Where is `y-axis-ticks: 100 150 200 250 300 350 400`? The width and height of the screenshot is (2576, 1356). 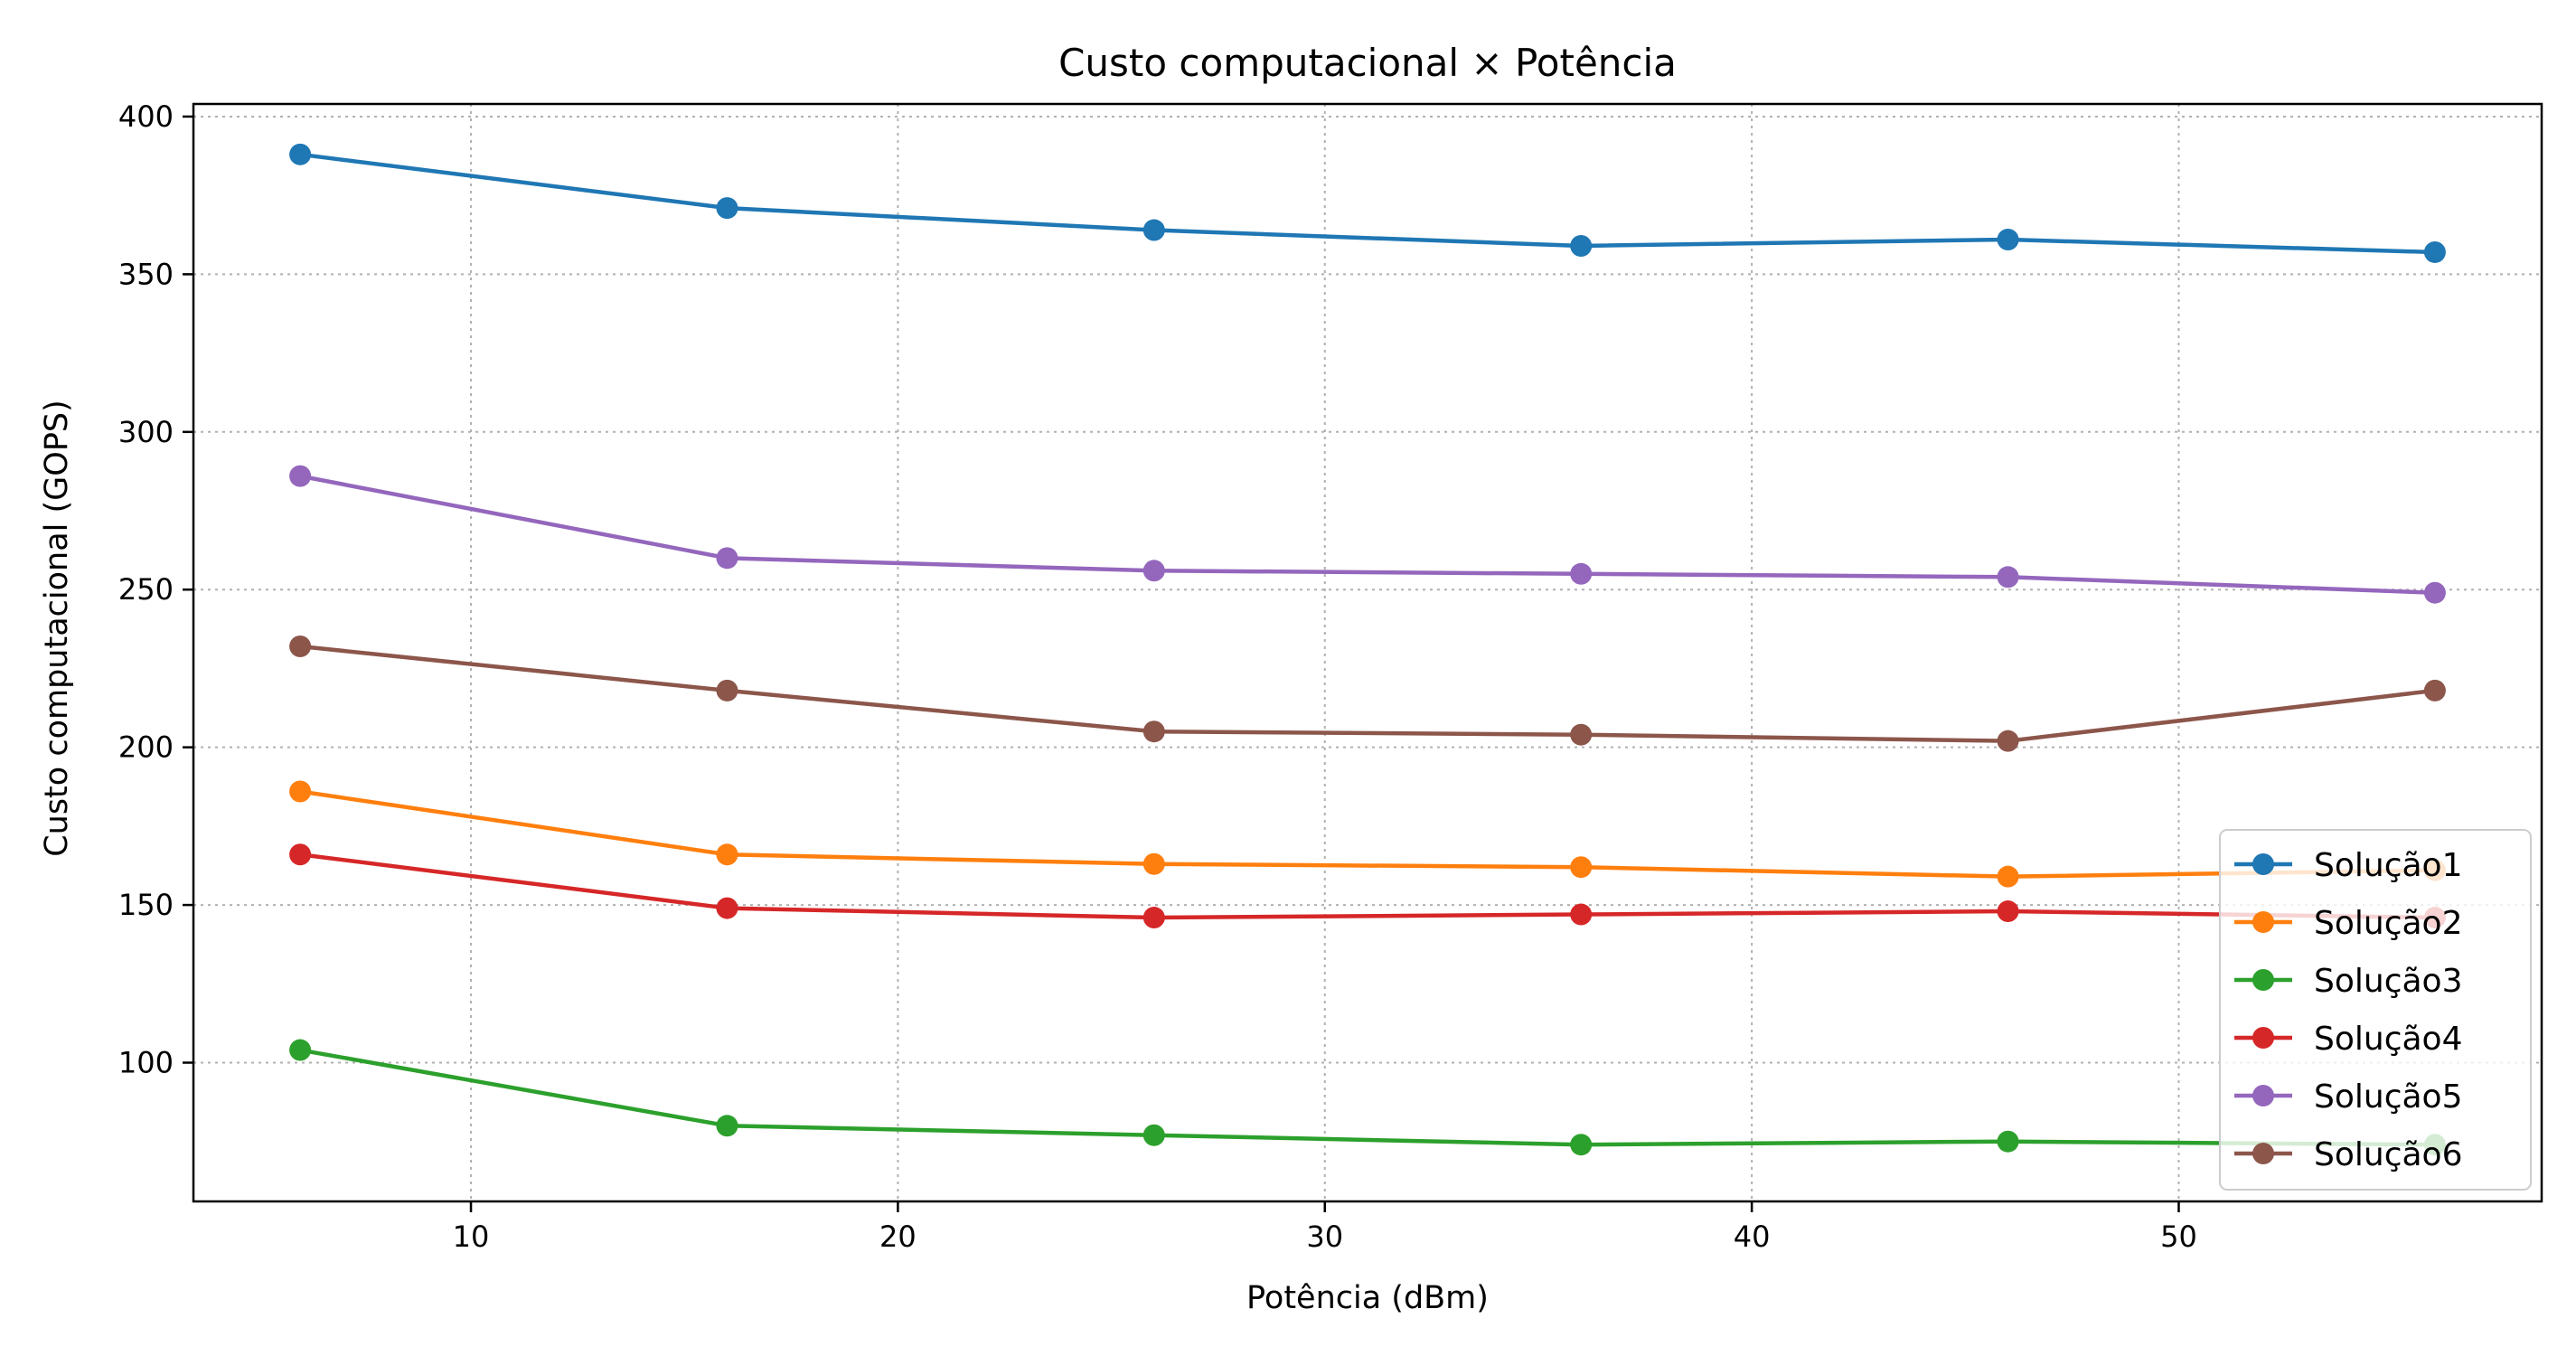
y-axis-ticks: 100 150 200 250 300 350 400 is located at coordinates (155, 589).